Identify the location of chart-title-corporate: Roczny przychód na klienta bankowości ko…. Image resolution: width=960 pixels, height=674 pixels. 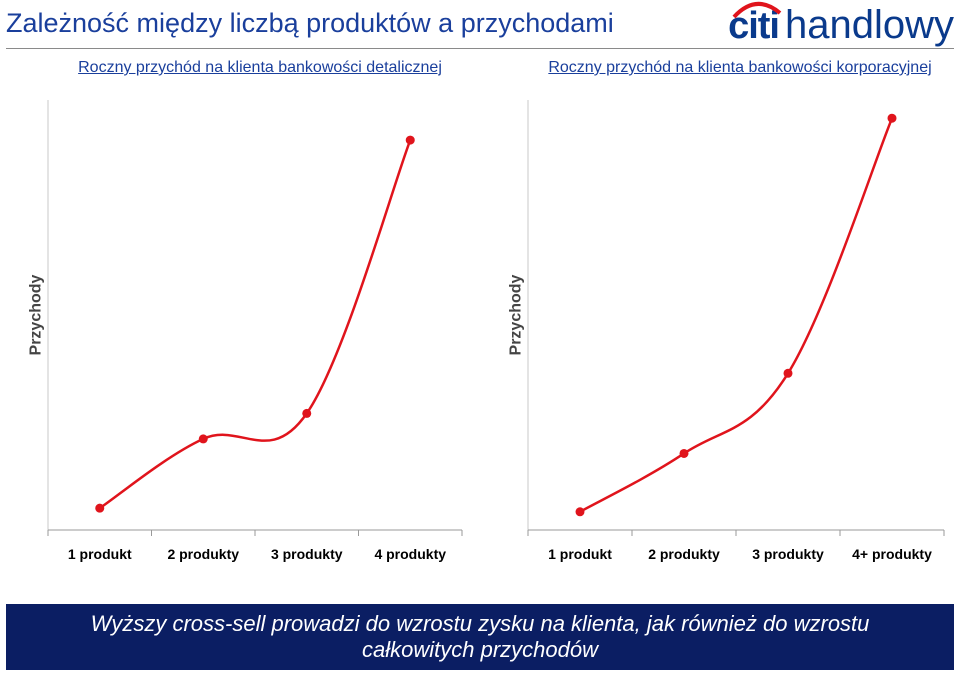
(740, 67).